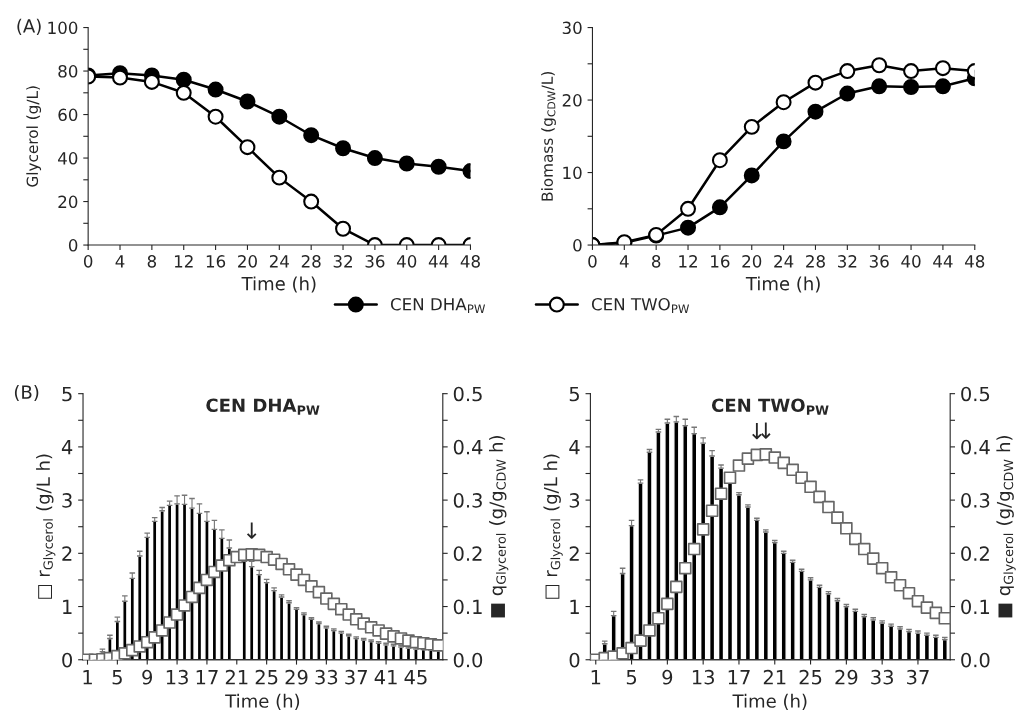 This screenshot has height=725, width=1025. I want to click on x-tick-label: 37, so click(918, 677).